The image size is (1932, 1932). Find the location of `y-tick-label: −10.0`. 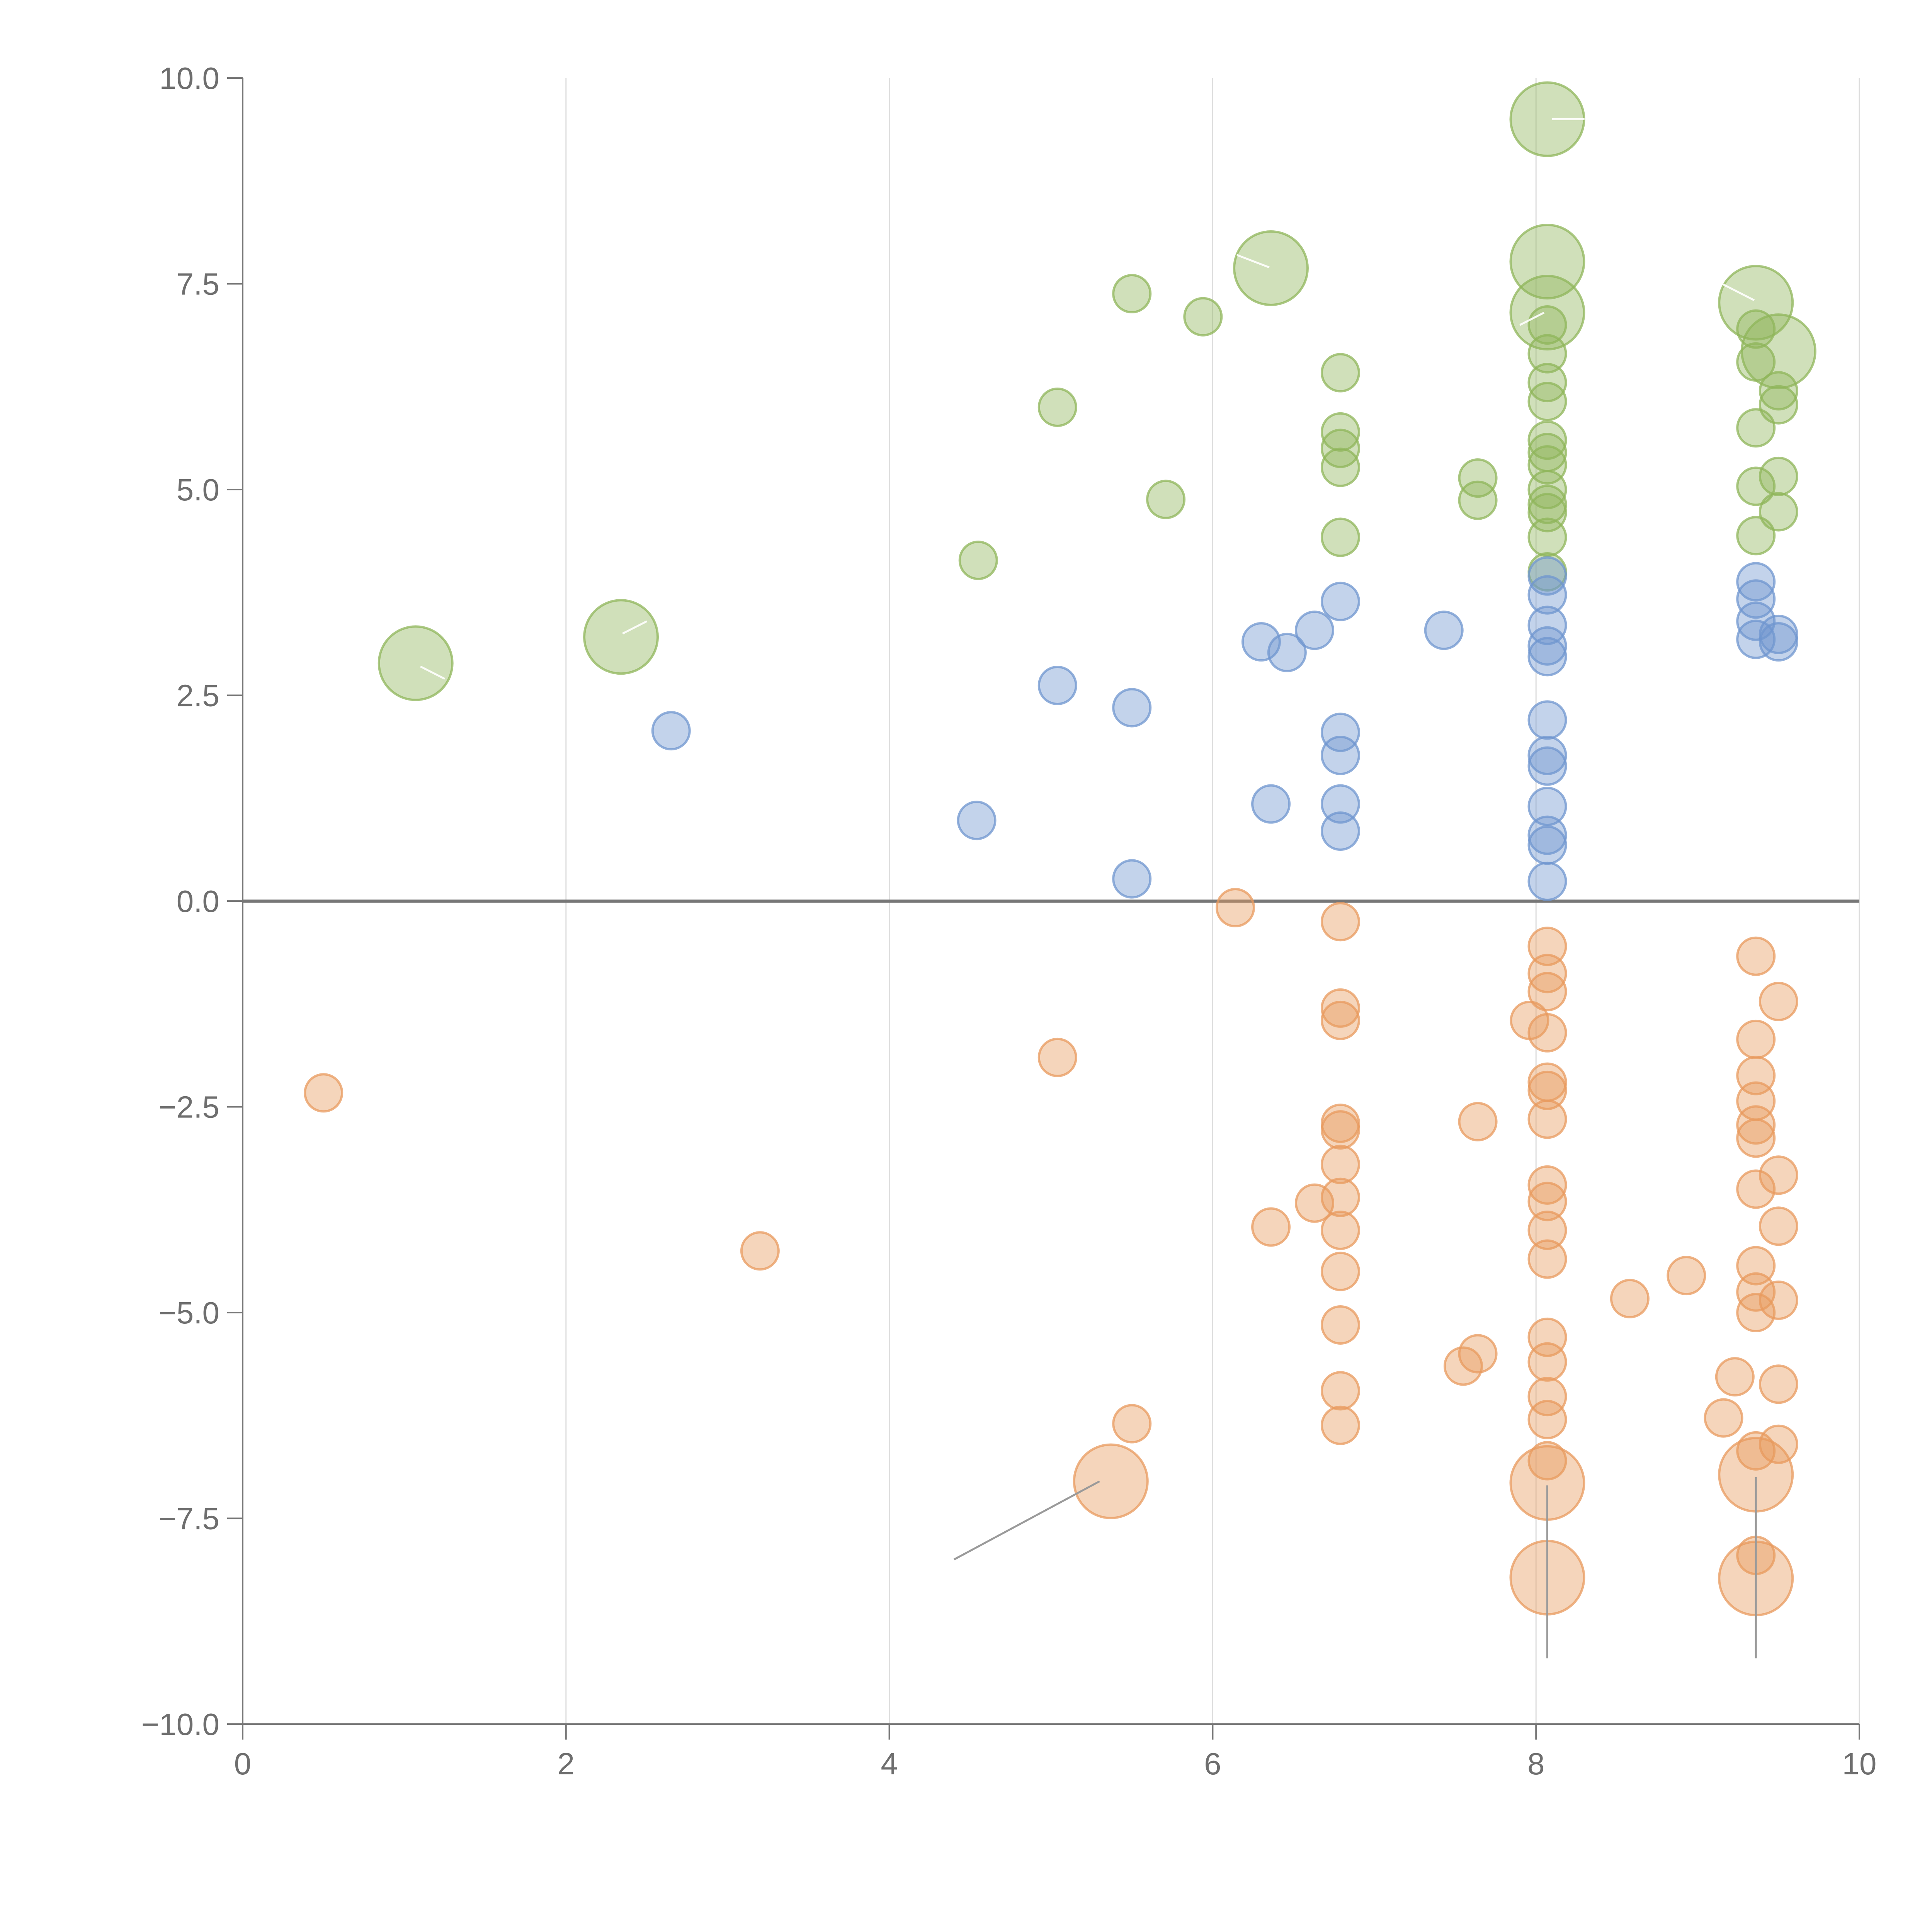

y-tick-label: −10.0 is located at coordinates (180, 1725).